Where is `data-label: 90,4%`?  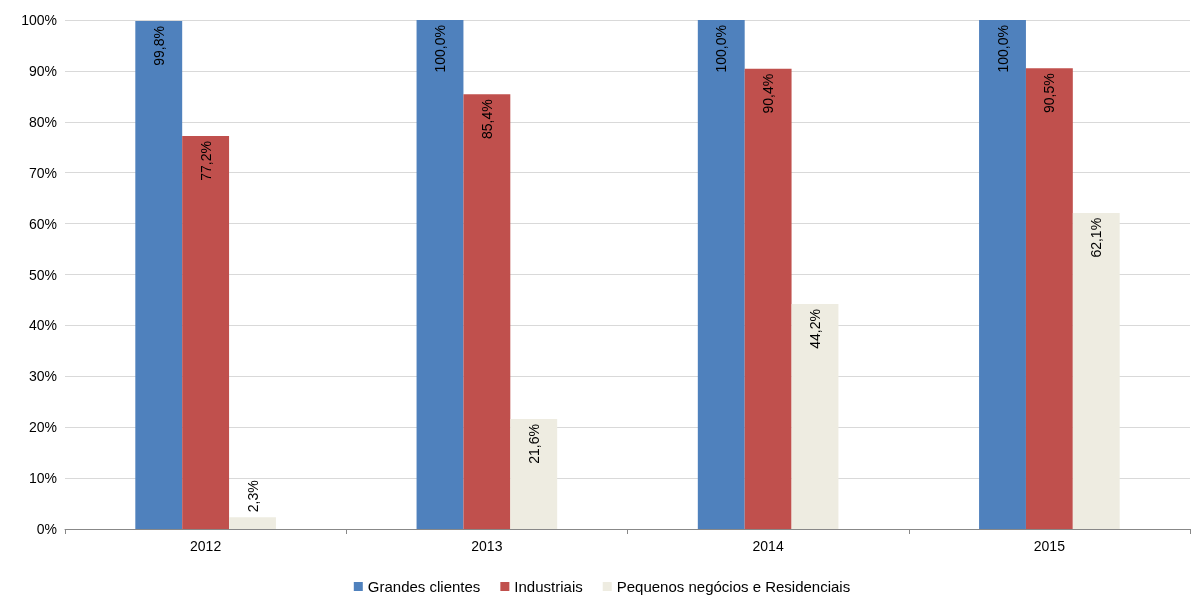 data-label: 90,4% is located at coordinates (768, 93).